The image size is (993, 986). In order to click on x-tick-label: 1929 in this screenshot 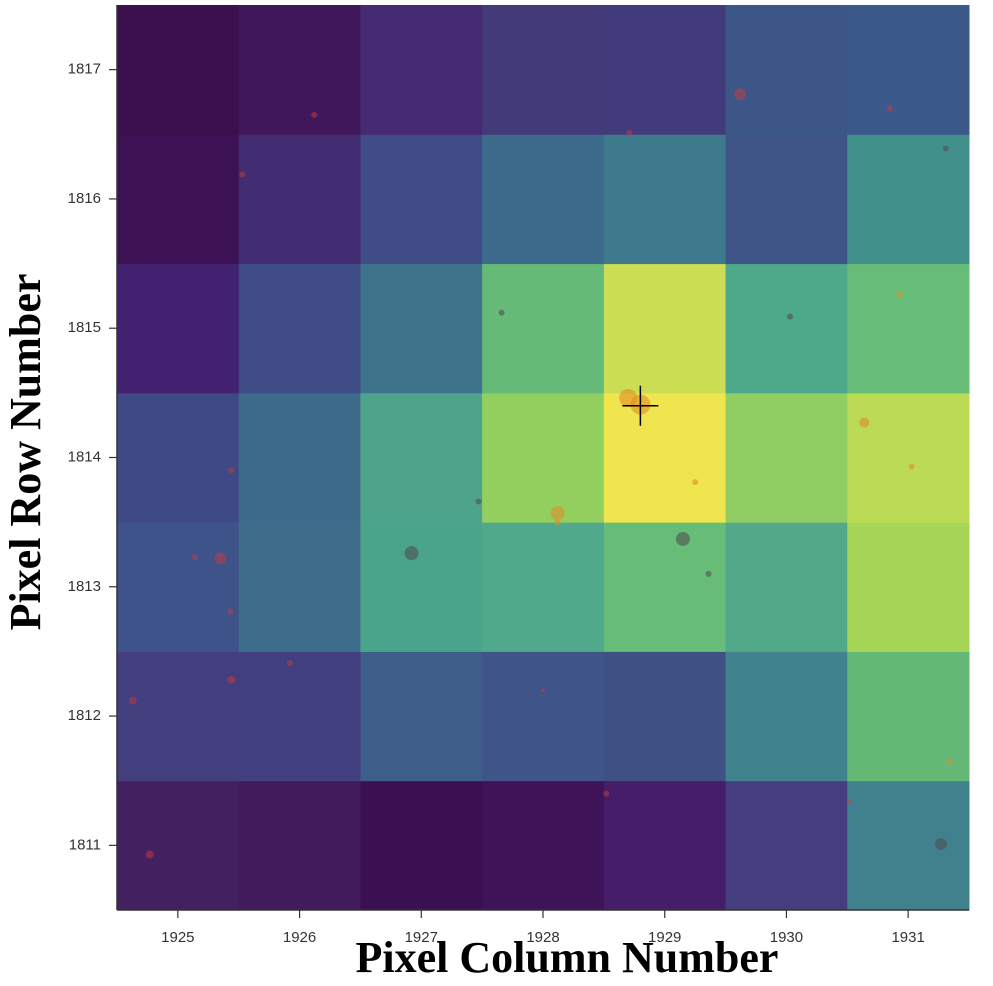, I will do `click(664, 937)`.